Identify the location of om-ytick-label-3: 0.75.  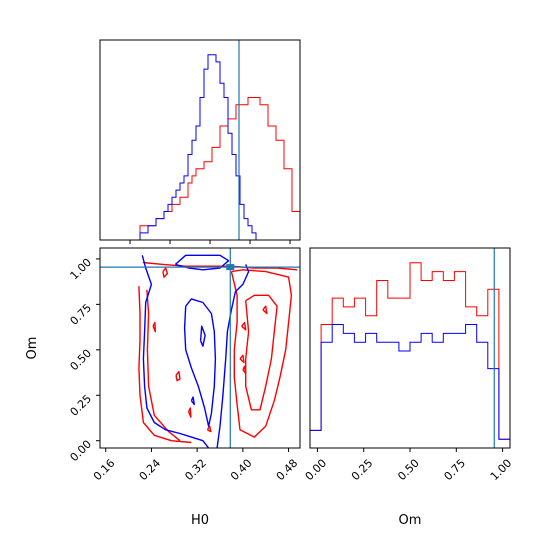
(81, 314).